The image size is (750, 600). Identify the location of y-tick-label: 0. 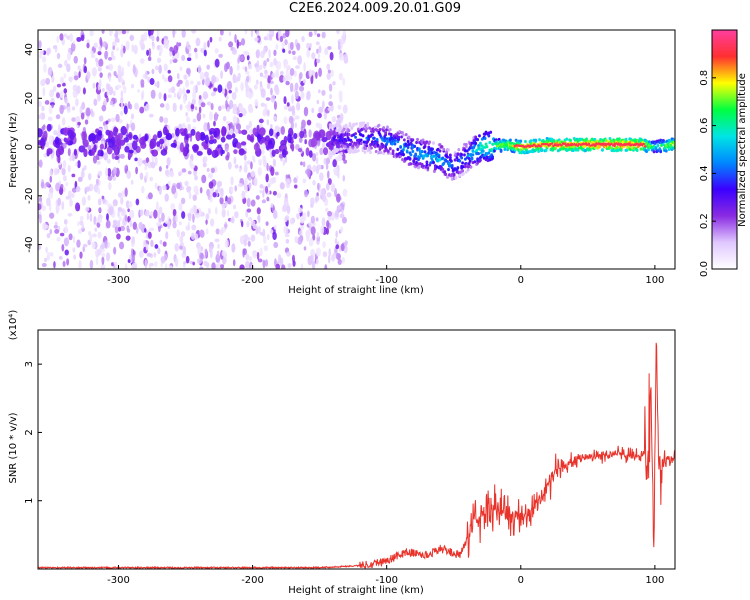
(29, 147).